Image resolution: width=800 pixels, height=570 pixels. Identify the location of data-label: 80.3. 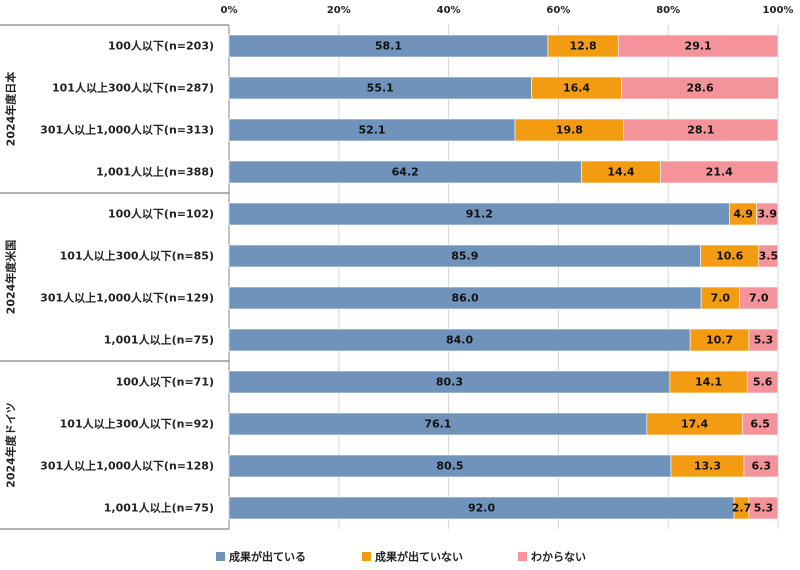
(449, 382).